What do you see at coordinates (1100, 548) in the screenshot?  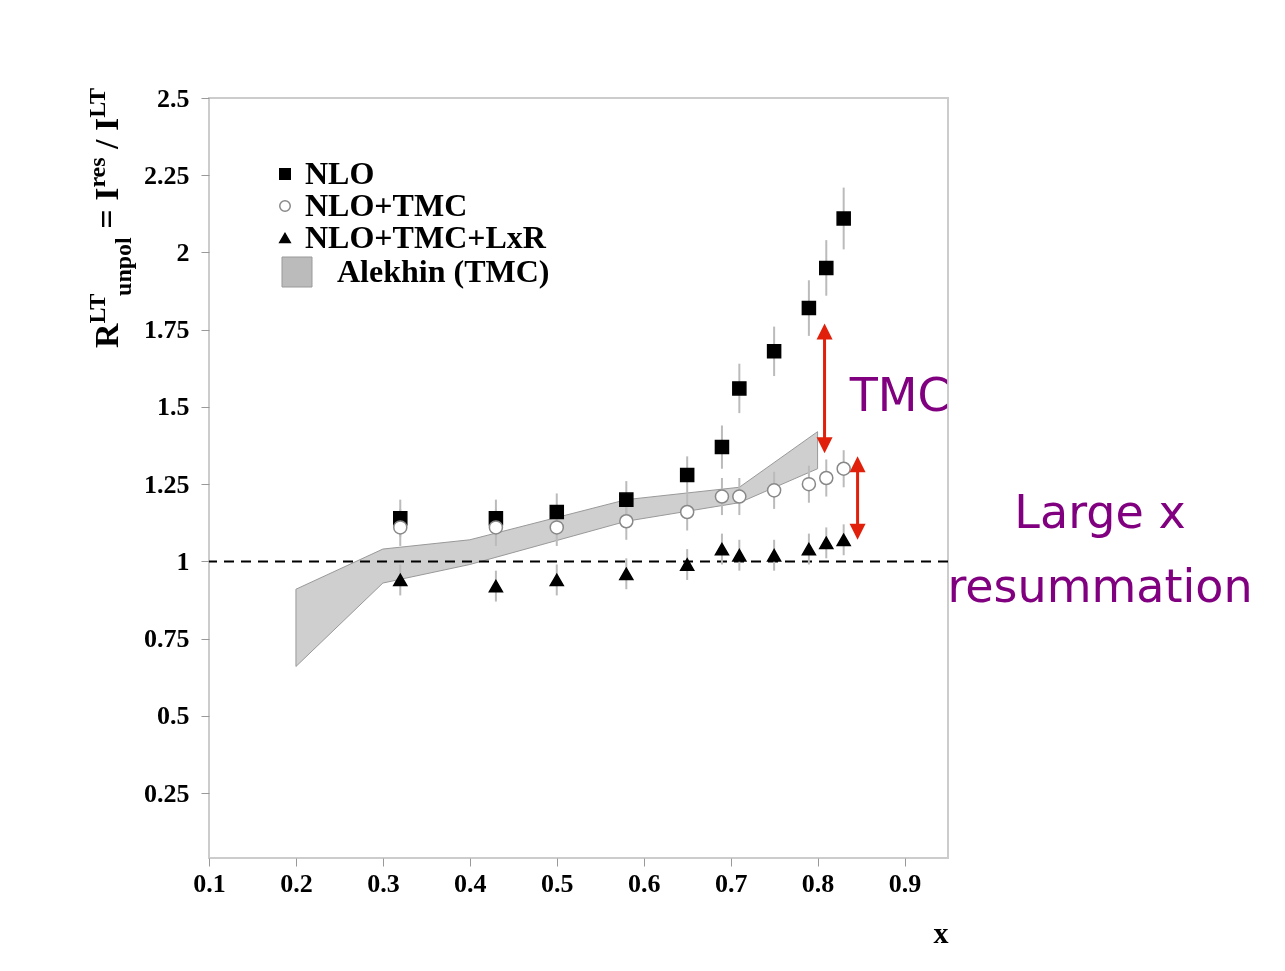 I see `annotation: Large x resummation` at bounding box center [1100, 548].